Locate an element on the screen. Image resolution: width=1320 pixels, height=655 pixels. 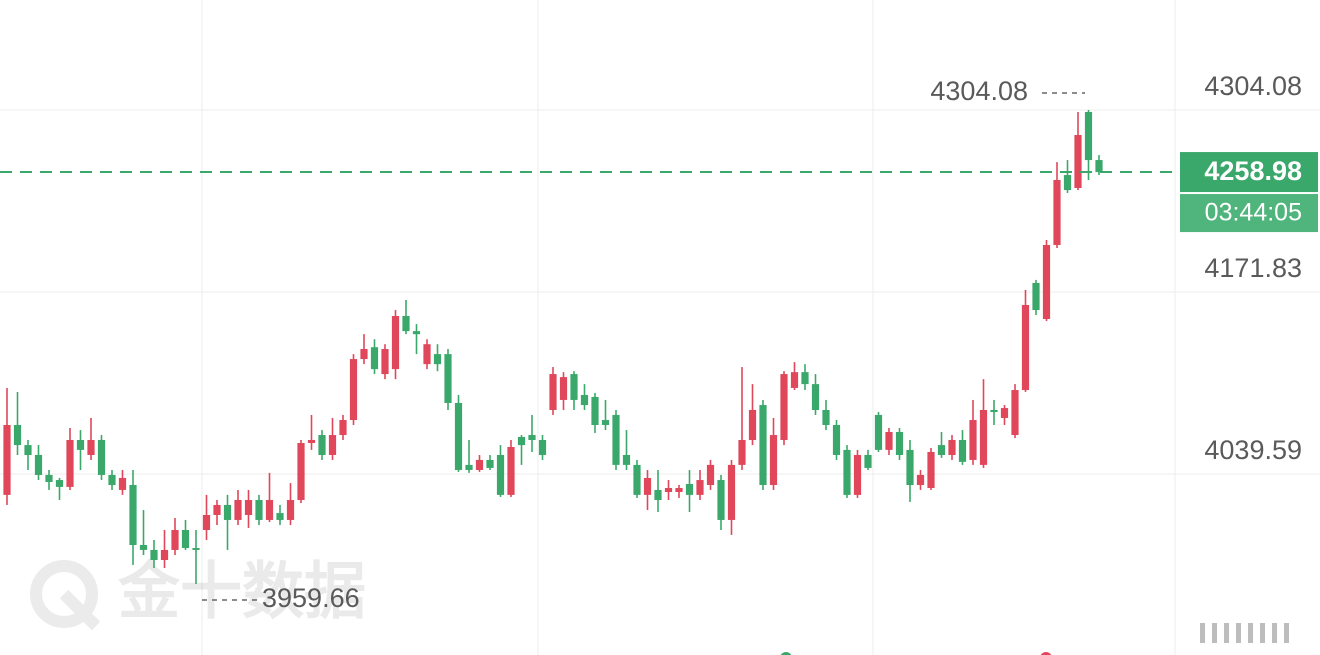
last-price-box is located at coordinates (1249, 172).